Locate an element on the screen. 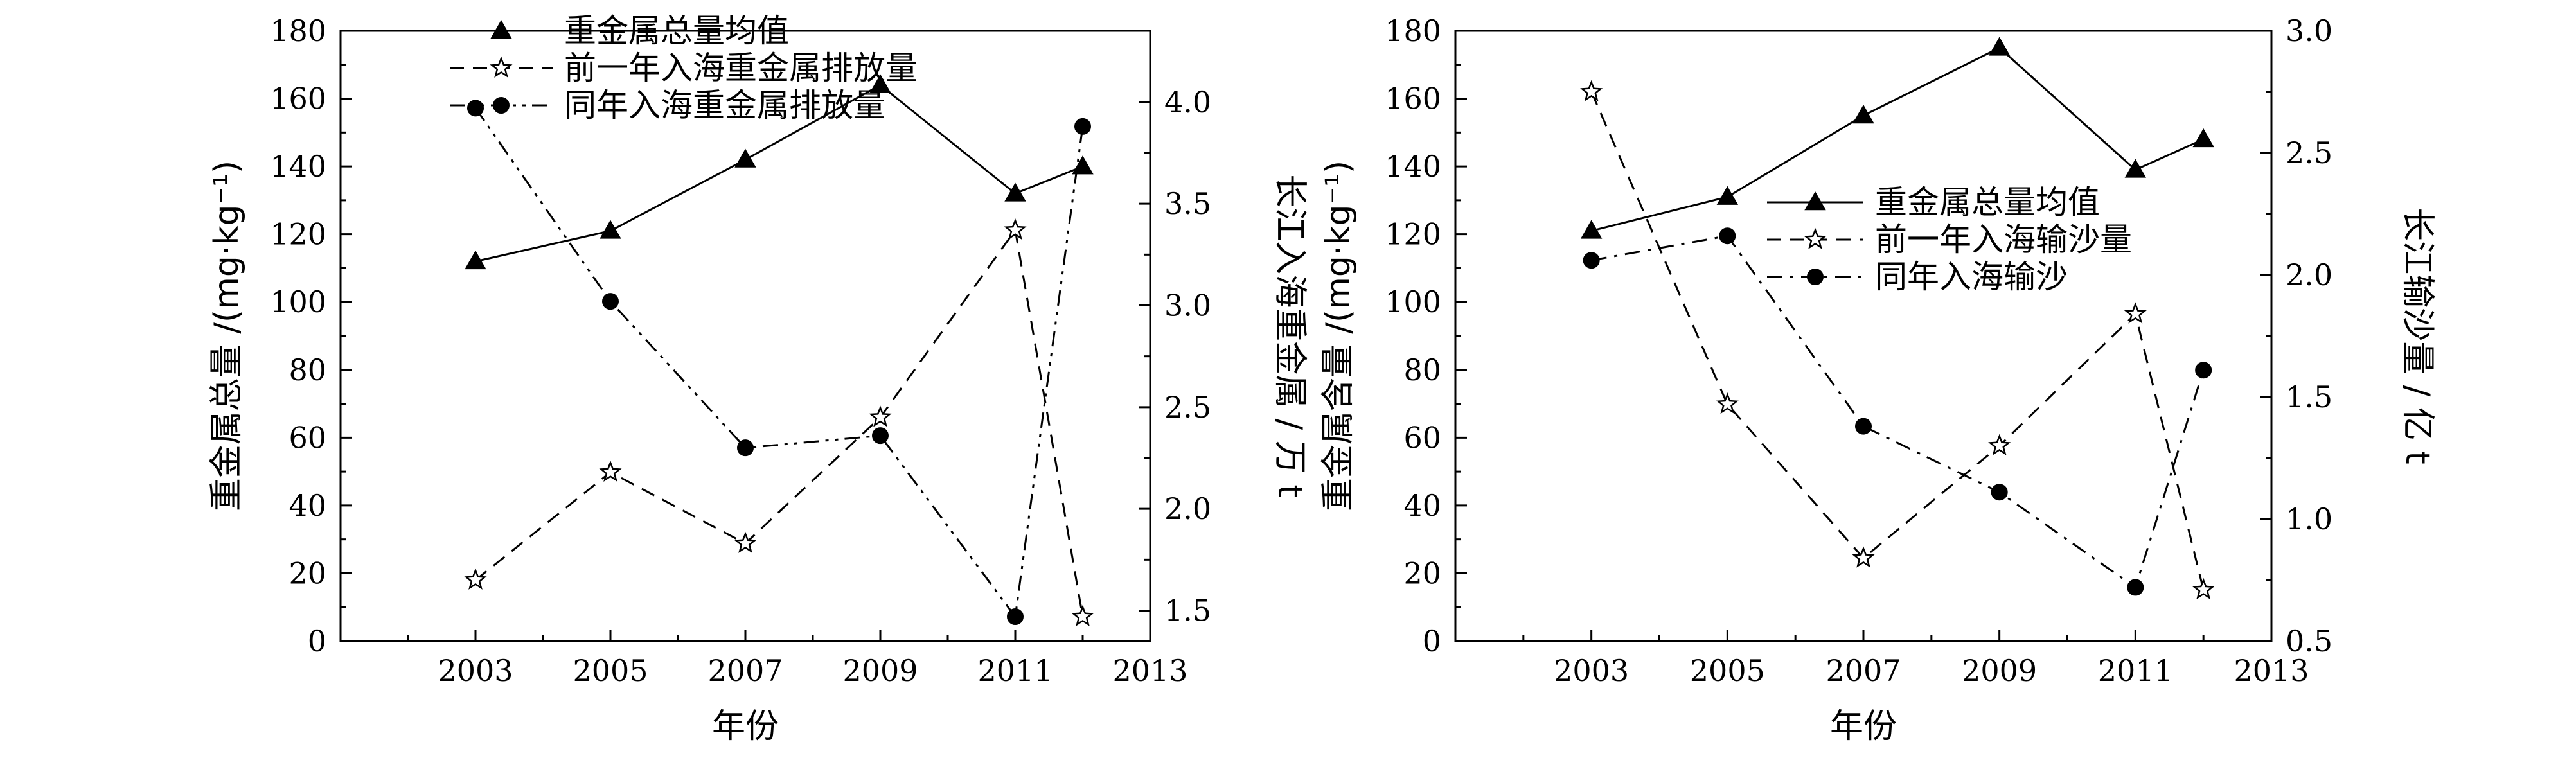 This screenshot has width=2576, height=758. y-tick-label: 100 is located at coordinates (1413, 302).